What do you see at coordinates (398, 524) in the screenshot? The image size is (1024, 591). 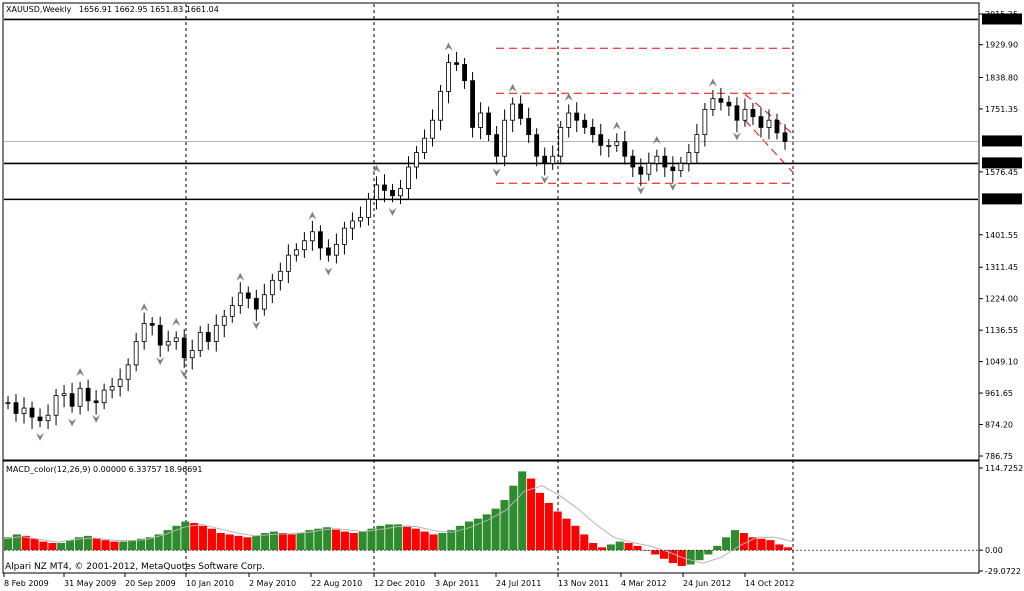 I see `macd-signal-line` at bounding box center [398, 524].